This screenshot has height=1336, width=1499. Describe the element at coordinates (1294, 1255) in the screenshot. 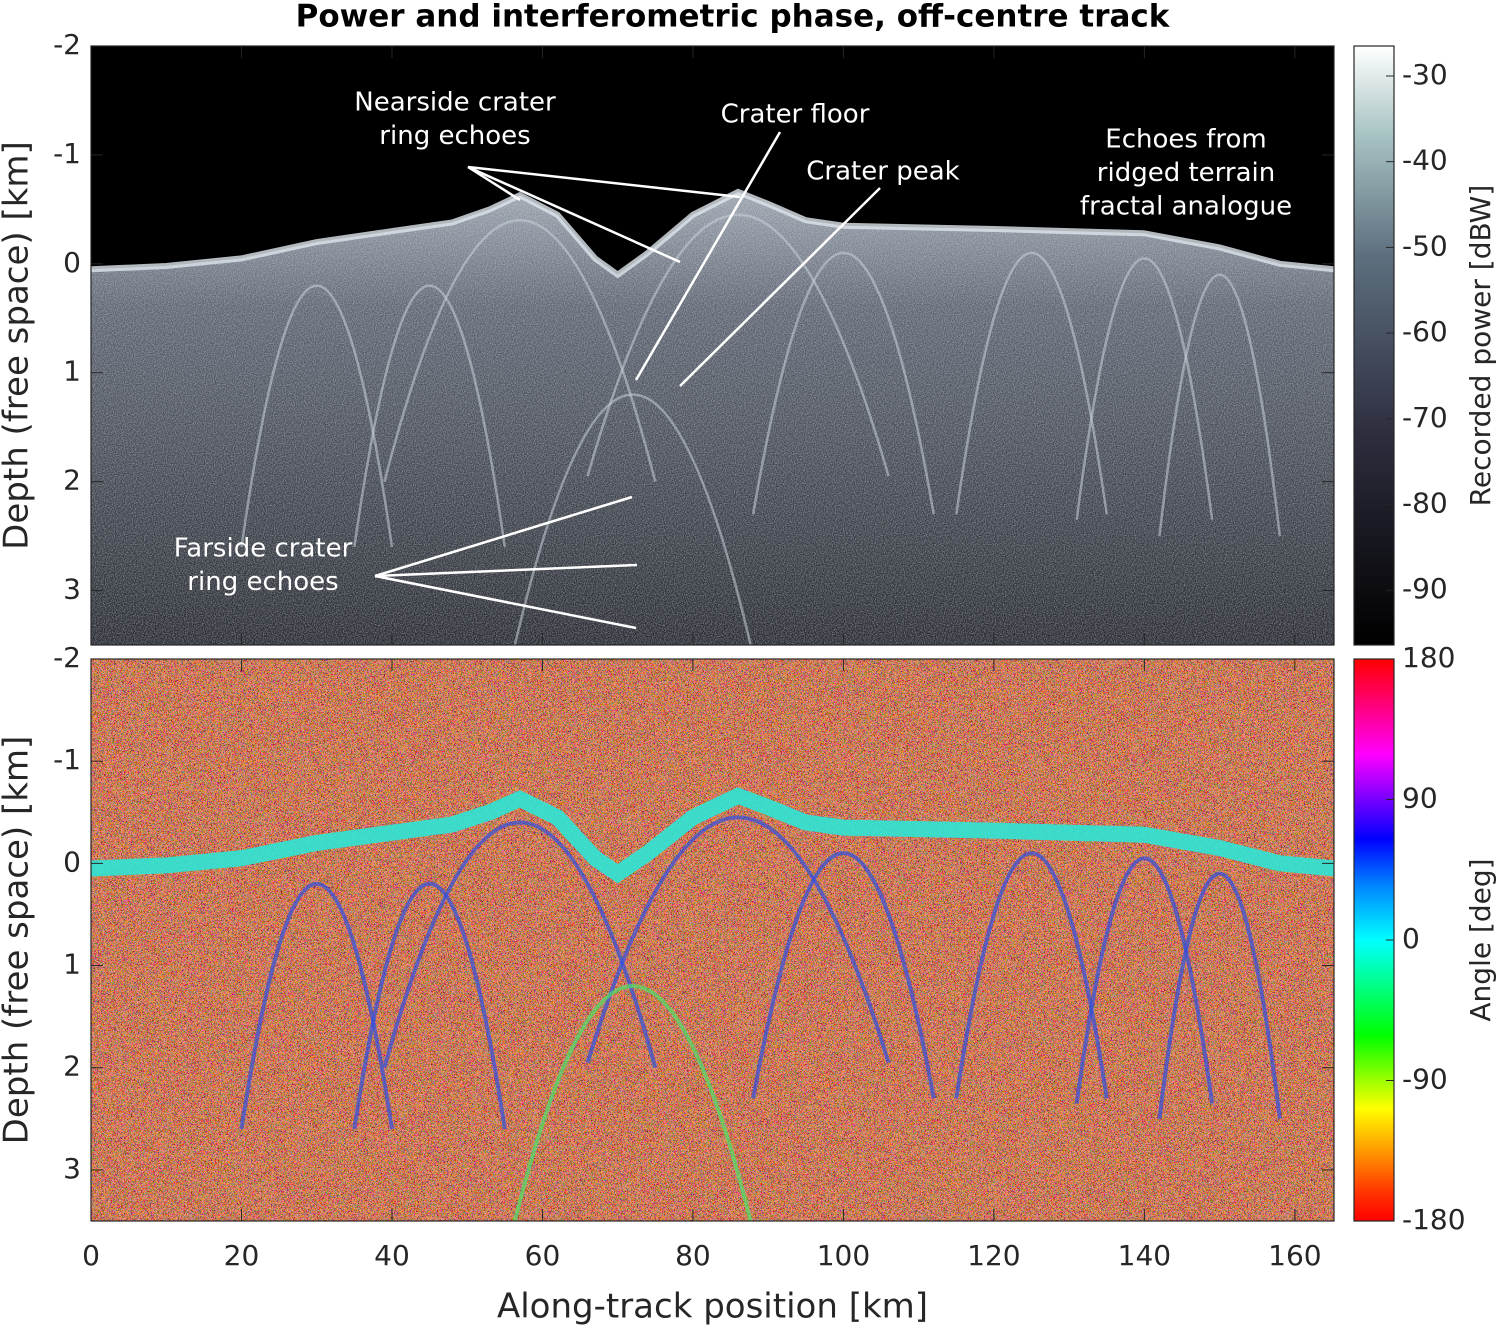

I see `x-tick-label: 160` at that location.